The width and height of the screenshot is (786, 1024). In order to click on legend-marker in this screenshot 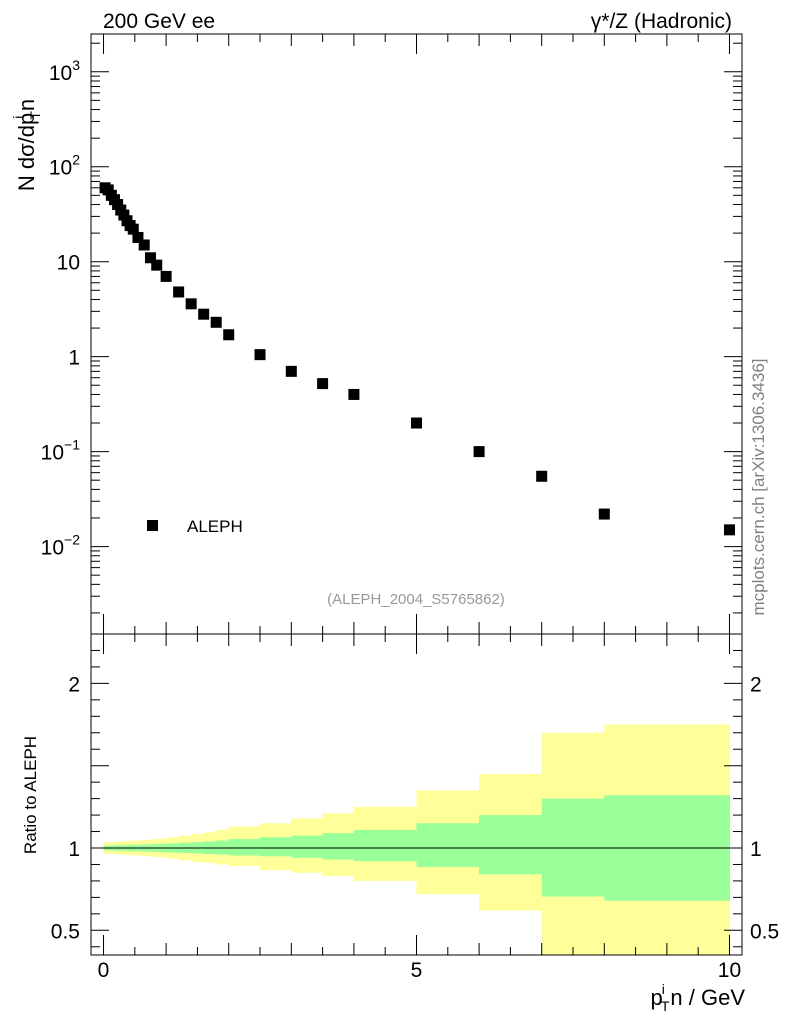, I will do `click(152, 525)`.